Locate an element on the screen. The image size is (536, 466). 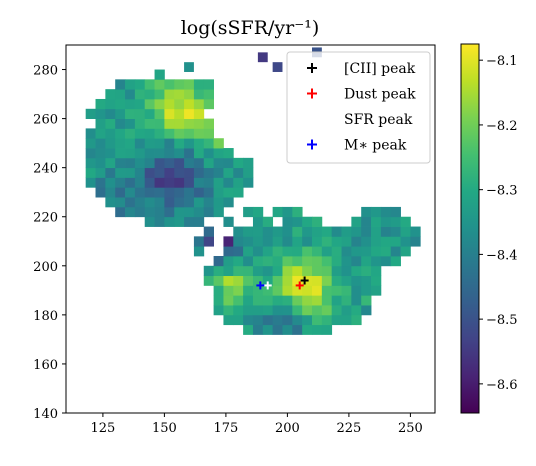
y-tick-label: 260 is located at coordinates (45, 120).